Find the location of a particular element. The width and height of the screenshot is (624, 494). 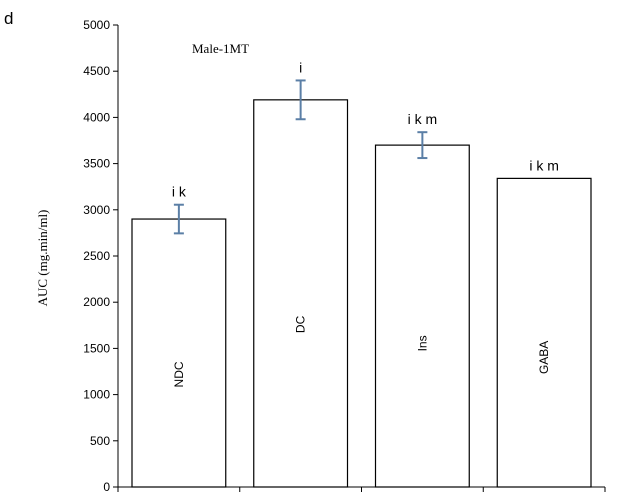

significance-label: i k is located at coordinates (179, 192).